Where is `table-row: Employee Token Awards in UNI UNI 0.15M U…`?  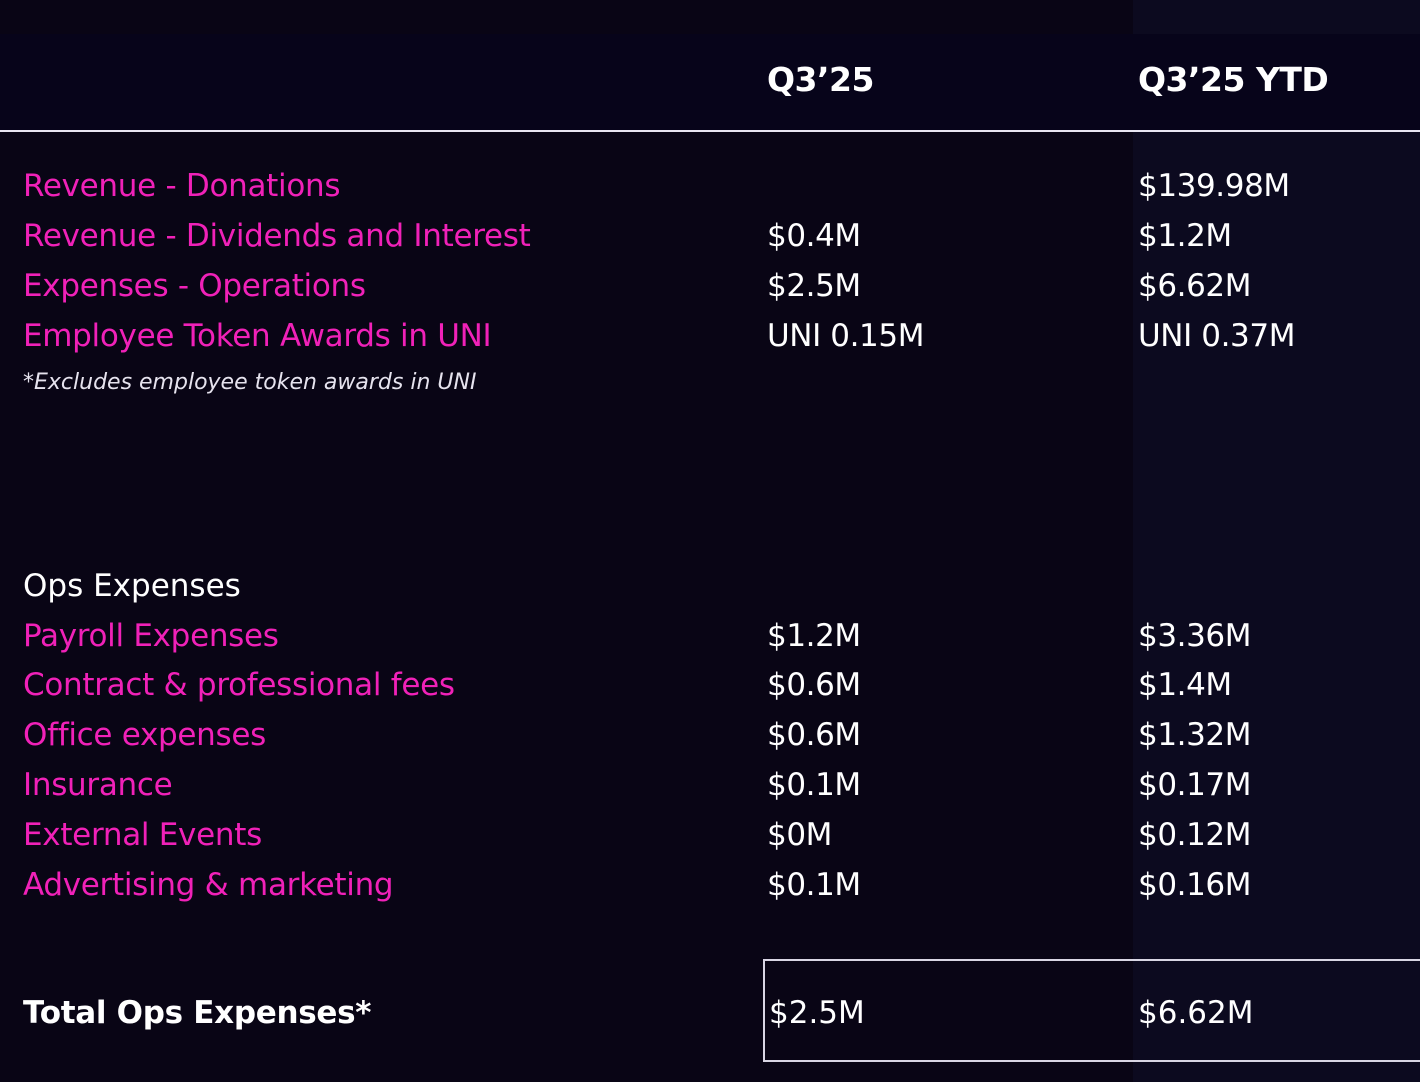 table-row: Employee Token Awards in UNI UNI 0.15M U… is located at coordinates (710, 341).